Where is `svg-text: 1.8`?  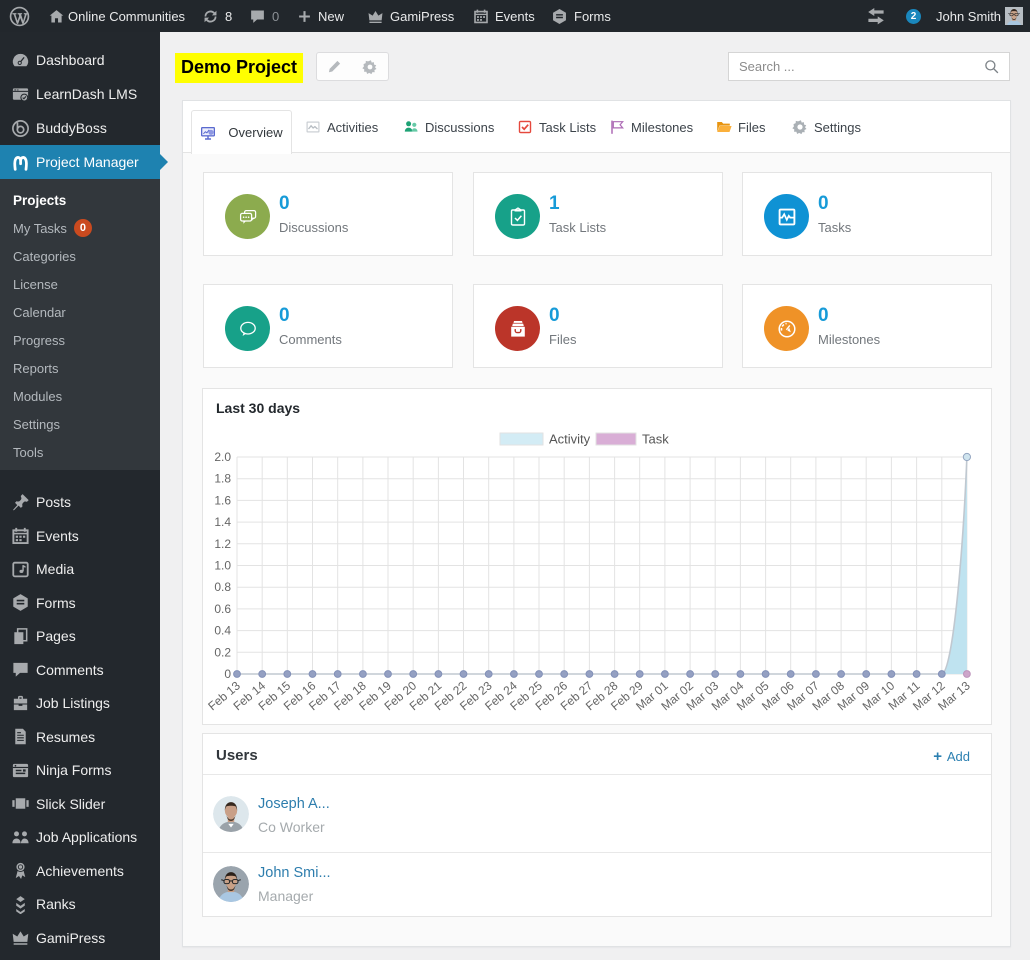 svg-text: 1.8 is located at coordinates (222, 479).